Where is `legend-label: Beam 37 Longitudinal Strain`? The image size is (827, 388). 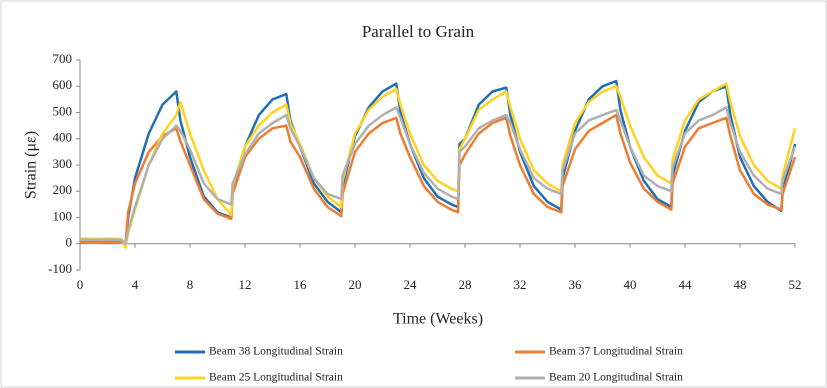 legend-label: Beam 37 Longitudinal Strain is located at coordinates (616, 352).